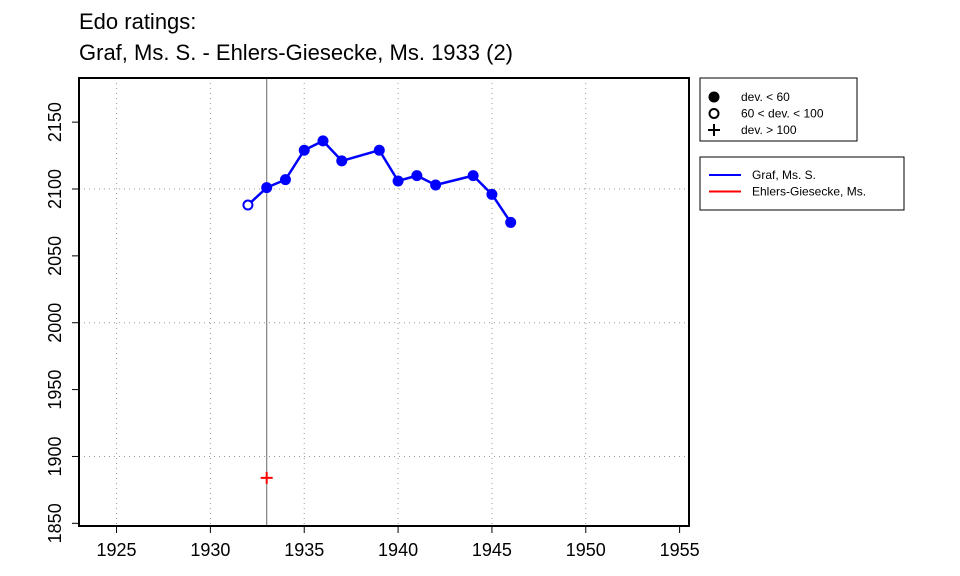 The image size is (960, 576). What do you see at coordinates (210, 550) in the screenshot?
I see `x-tick-label: 1930` at bounding box center [210, 550].